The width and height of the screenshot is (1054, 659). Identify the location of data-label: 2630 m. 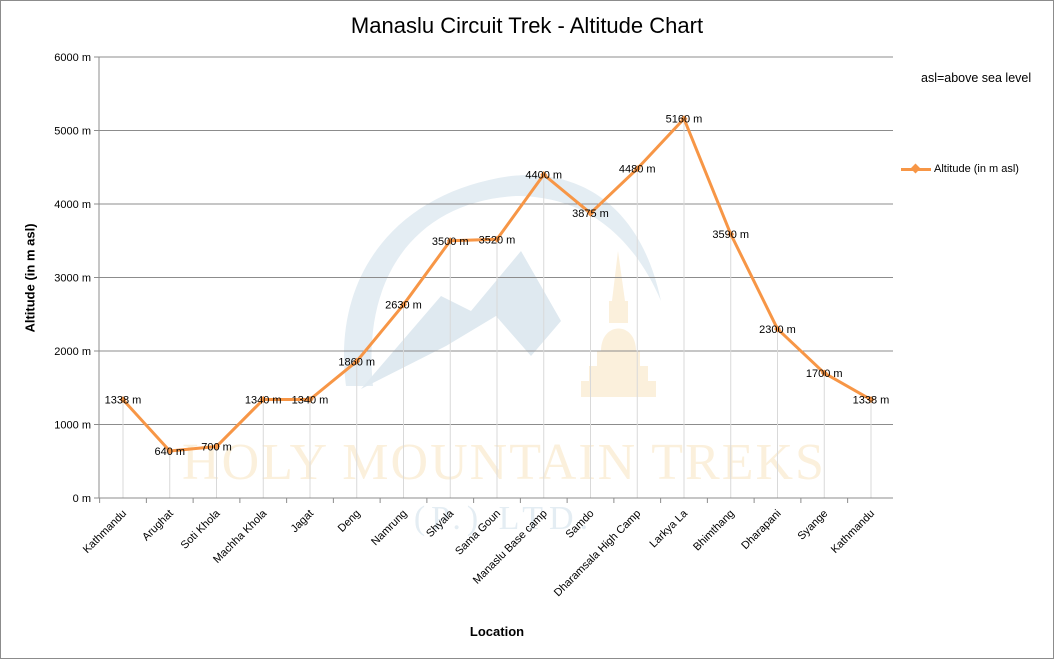
(403, 306).